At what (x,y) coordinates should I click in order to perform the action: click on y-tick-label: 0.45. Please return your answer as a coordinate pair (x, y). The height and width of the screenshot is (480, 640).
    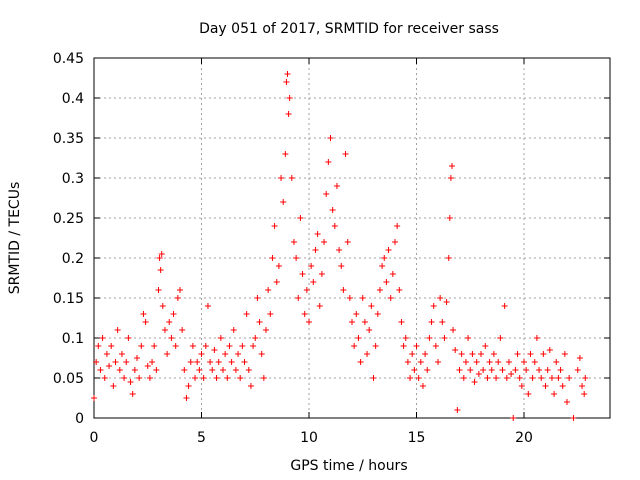
    Looking at the image, I should click on (68, 59).